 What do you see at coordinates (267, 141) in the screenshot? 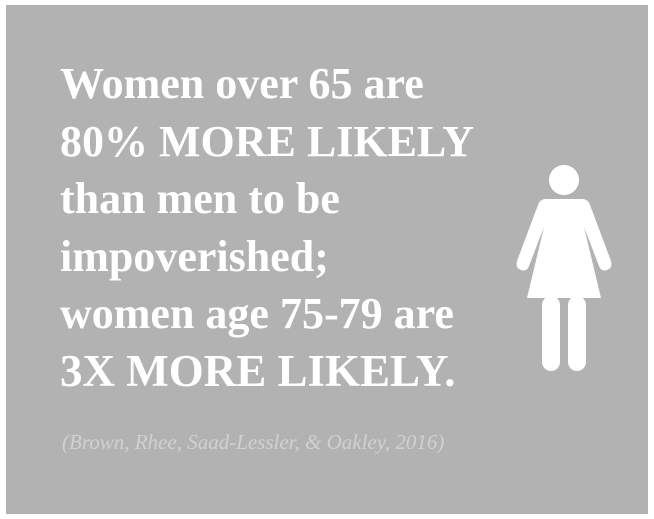
I see `headline-line-2: 80% MORE LIKELY` at bounding box center [267, 141].